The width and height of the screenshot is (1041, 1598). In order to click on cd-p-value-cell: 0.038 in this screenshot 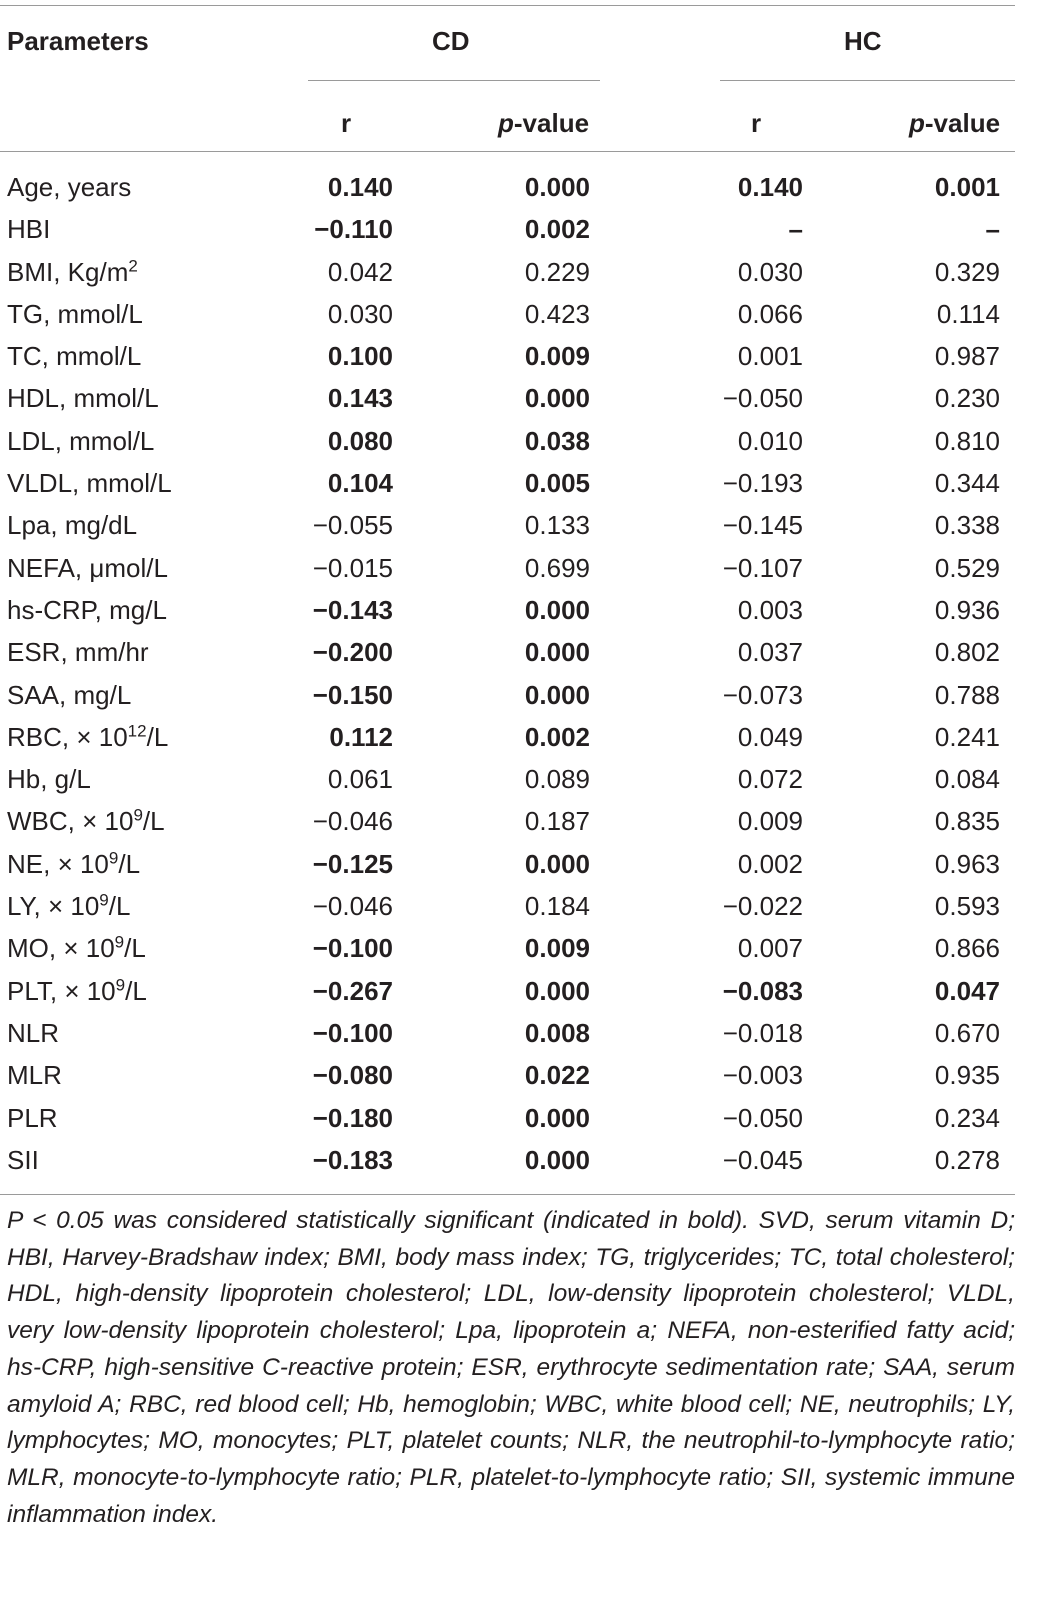, I will do `click(557, 440)`.